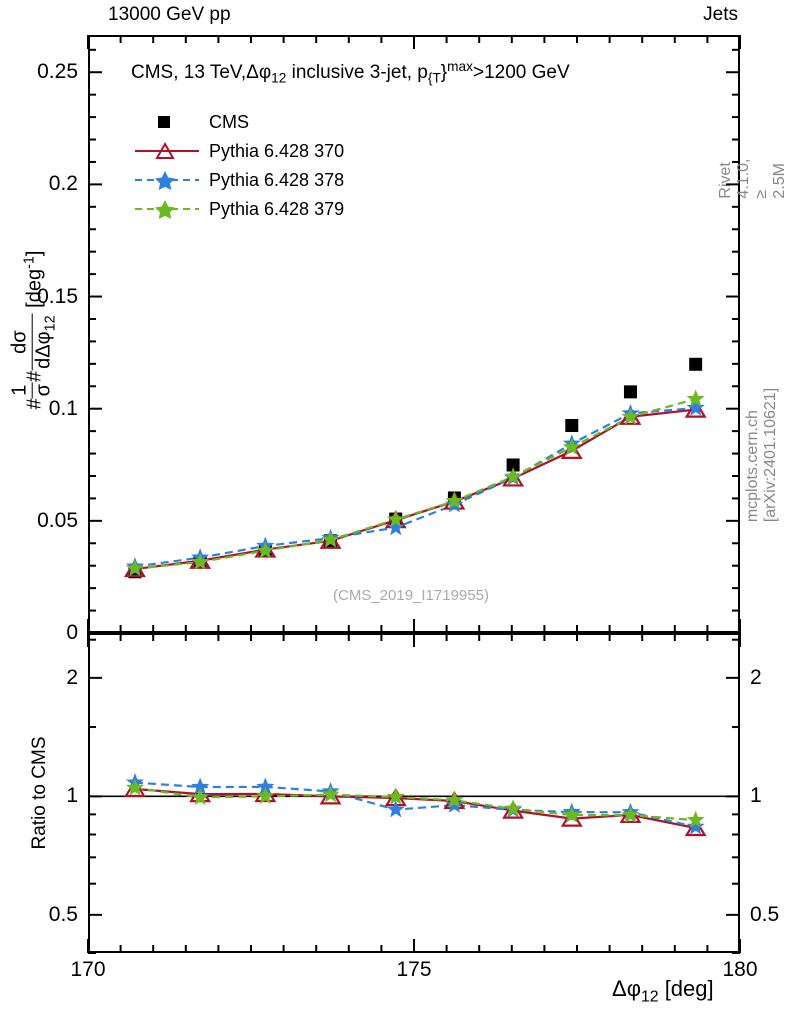 The height and width of the screenshot is (1024, 786). What do you see at coordinates (626, 988) in the screenshot?
I see `x-label-delta: Δφ` at bounding box center [626, 988].